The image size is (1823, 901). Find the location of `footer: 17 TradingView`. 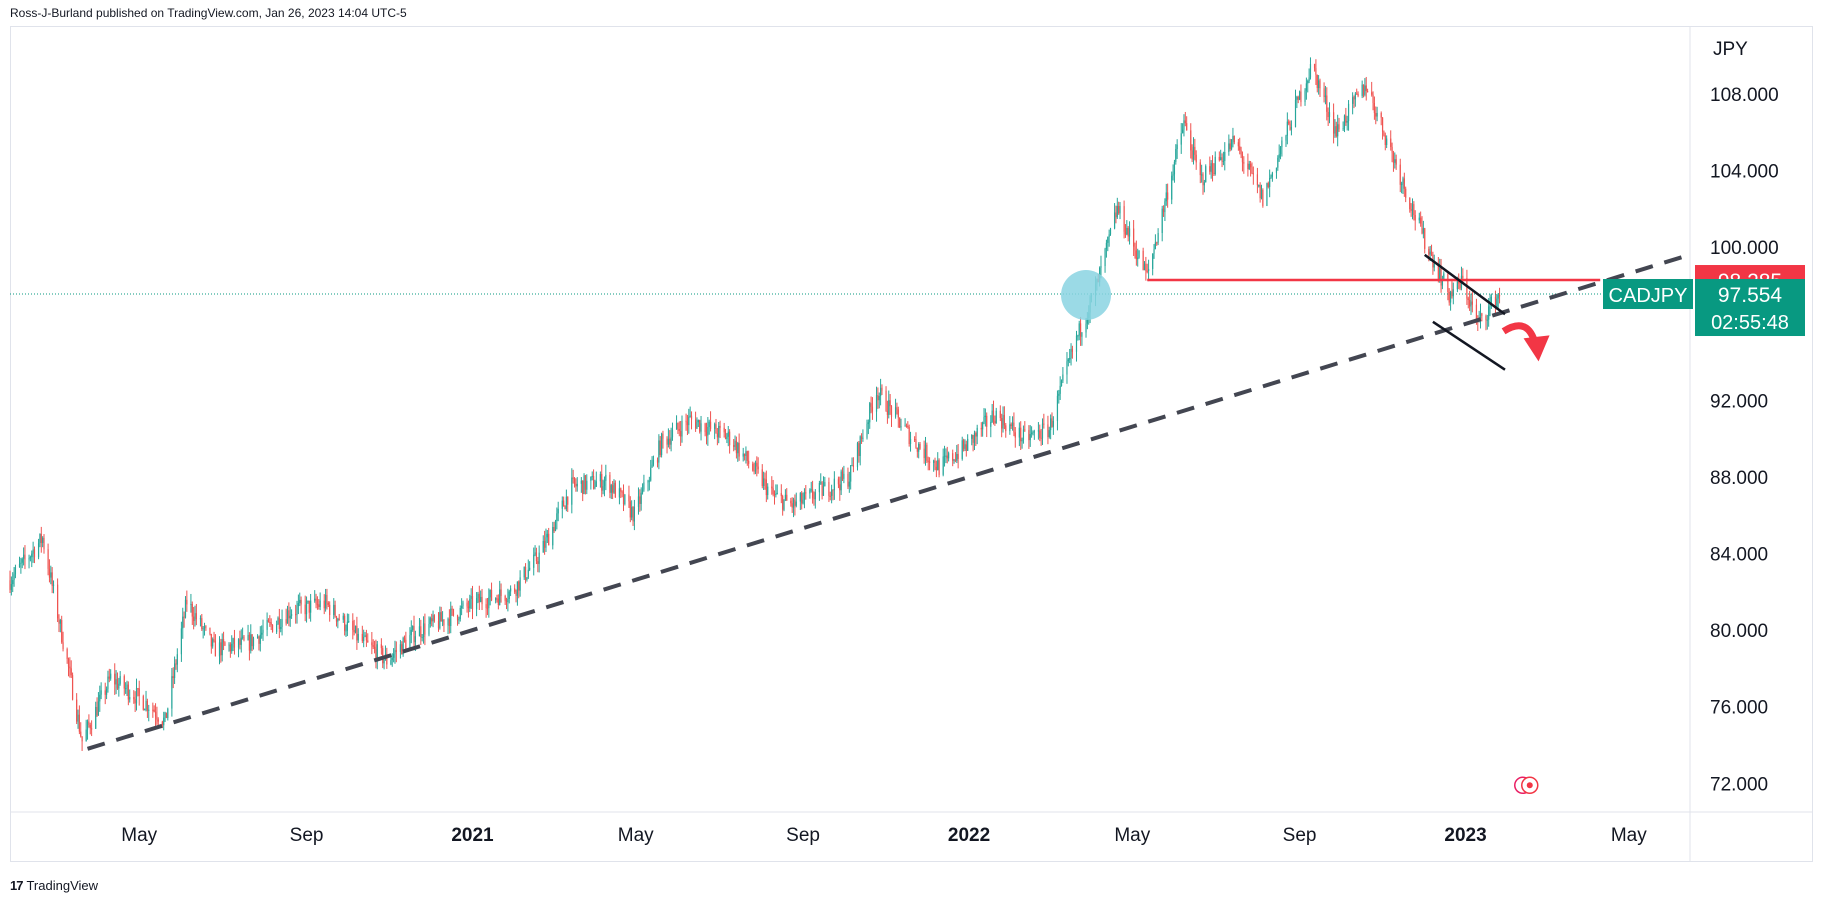

footer: 17 TradingView is located at coordinates (54, 885).